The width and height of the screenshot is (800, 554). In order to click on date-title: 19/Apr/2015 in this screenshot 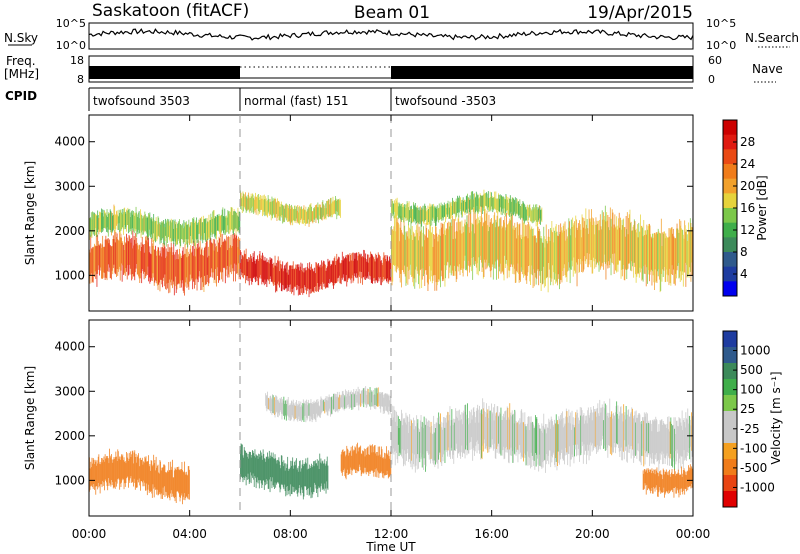, I will do `click(640, 13)`.